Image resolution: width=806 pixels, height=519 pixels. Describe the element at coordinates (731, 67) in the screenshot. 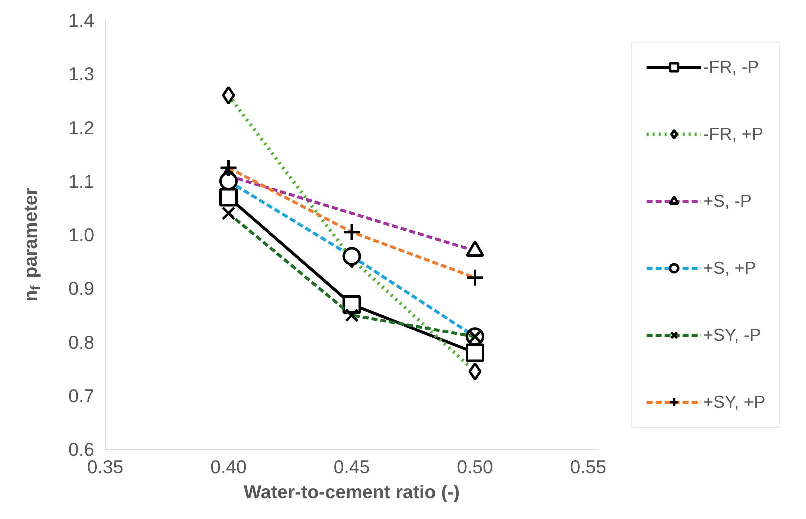

I see `legend-label: -FR, -P` at that location.